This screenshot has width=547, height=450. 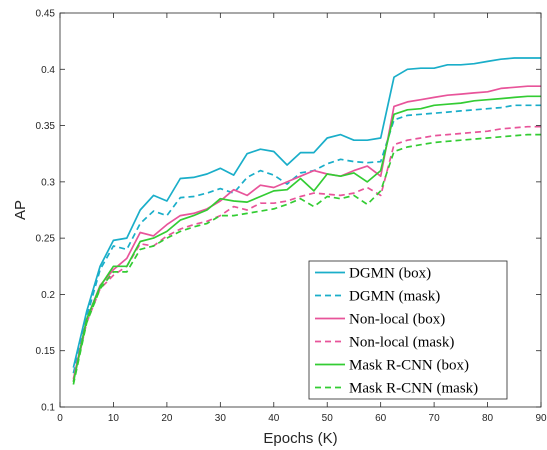 I want to click on legend-label: DGMN (mask), so click(x=394, y=297).